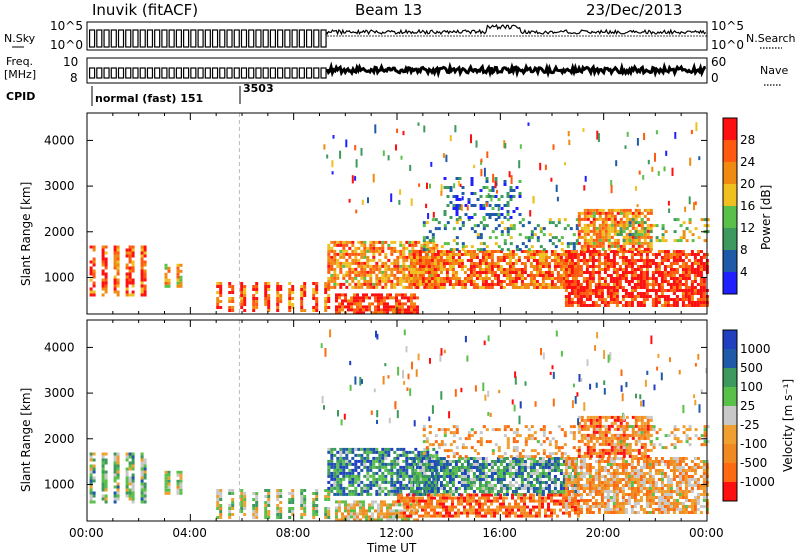 This screenshot has height=554, width=800. What do you see at coordinates (695, 203) in the screenshot?
I see `power-echo-speck` at bounding box center [695, 203].